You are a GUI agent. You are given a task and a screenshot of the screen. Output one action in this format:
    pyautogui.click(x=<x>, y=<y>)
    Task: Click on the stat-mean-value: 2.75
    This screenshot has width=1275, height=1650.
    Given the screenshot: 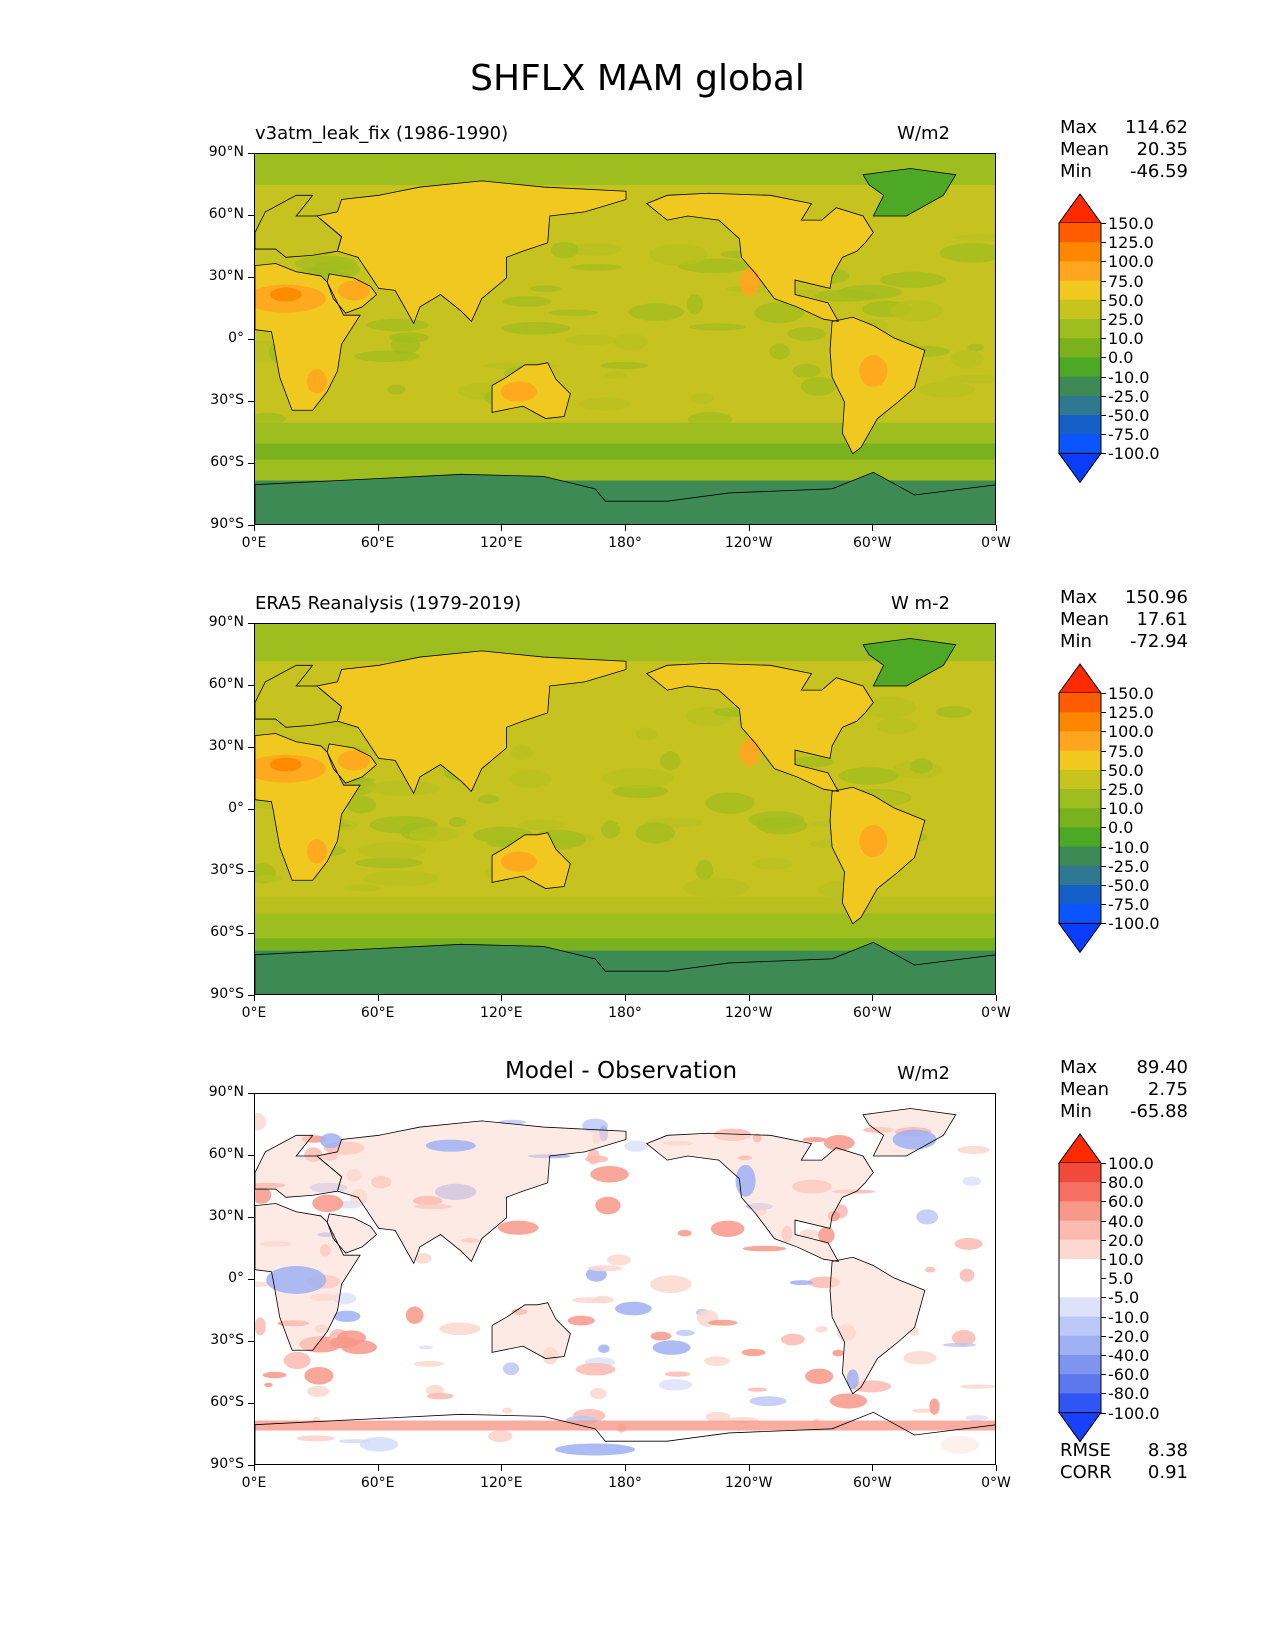 What is the action you would take?
    pyautogui.click(x=1167, y=1089)
    